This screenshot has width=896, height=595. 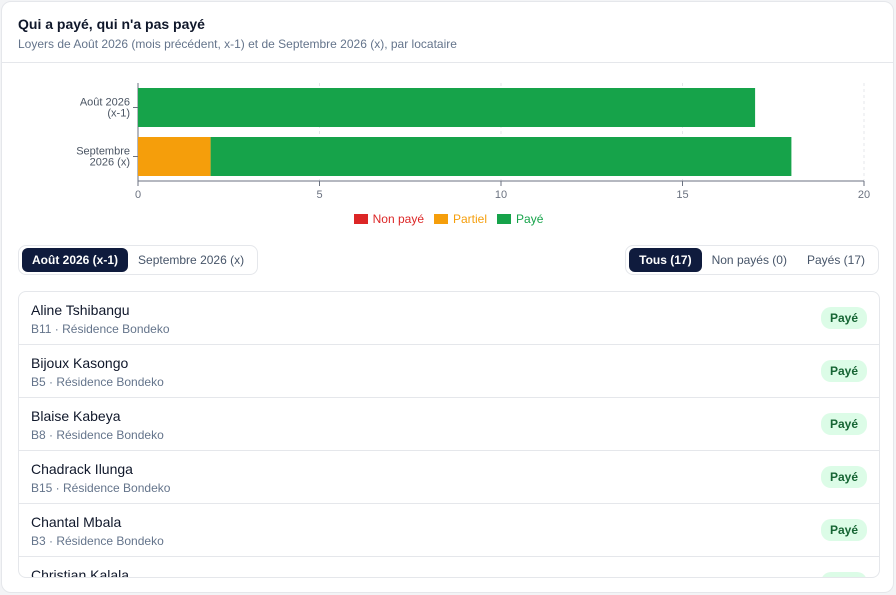 I want to click on tenant-row: Blaise Kabeya B8 · Résidence Bondeko Payé, so click(x=449, y=424).